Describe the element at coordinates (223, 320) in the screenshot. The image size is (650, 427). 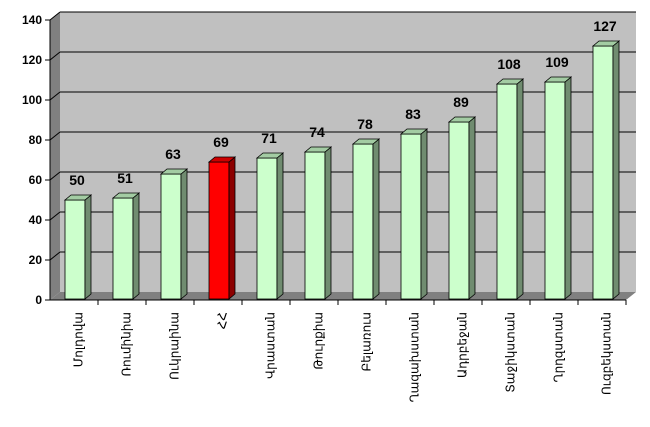
I see `x-tick-label: ՀՀ` at that location.